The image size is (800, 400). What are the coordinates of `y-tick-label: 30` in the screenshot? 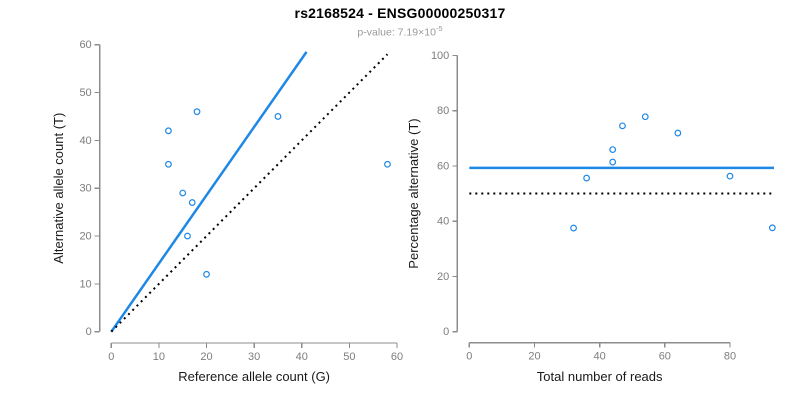 It's located at (85, 189).